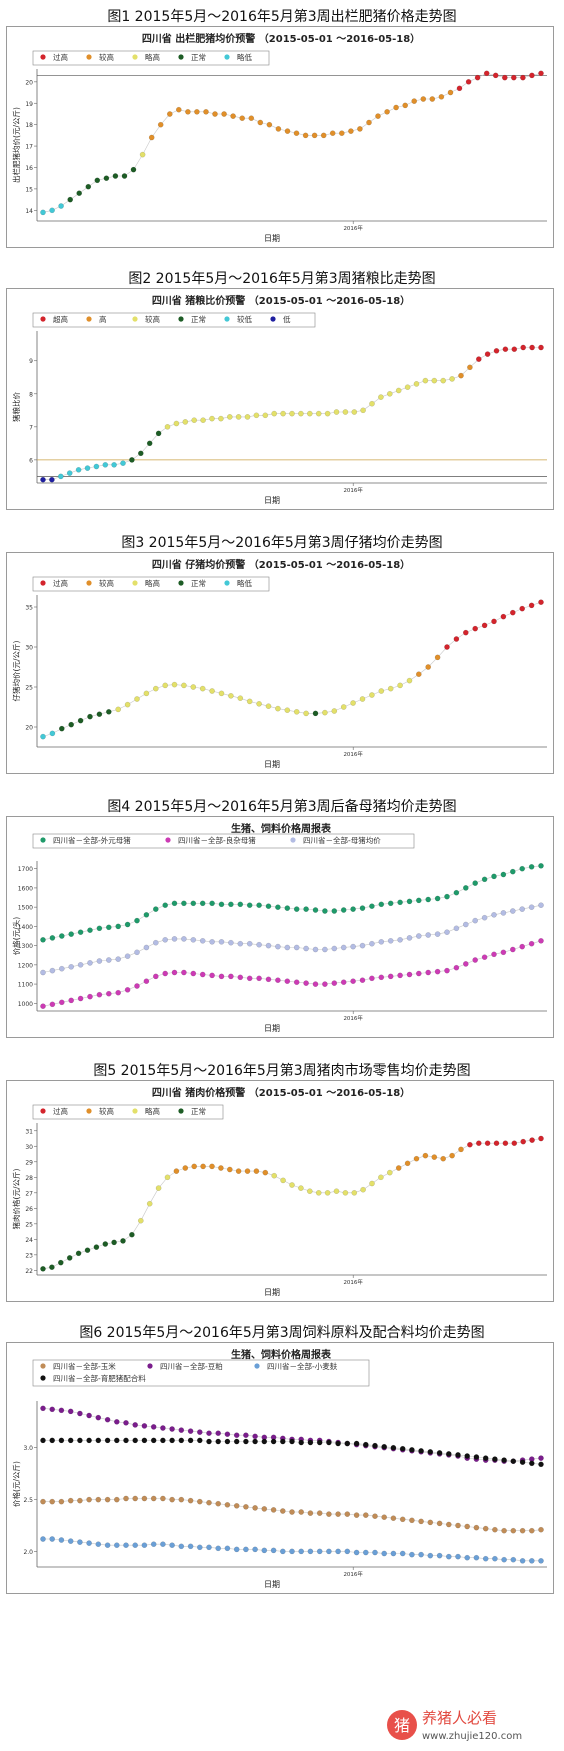  Describe the element at coordinates (281, 1092) in the screenshot. I see `chart-title: 四川省 猪肉价格预警 （2015-05-01 ～2016-05-18）` at that location.